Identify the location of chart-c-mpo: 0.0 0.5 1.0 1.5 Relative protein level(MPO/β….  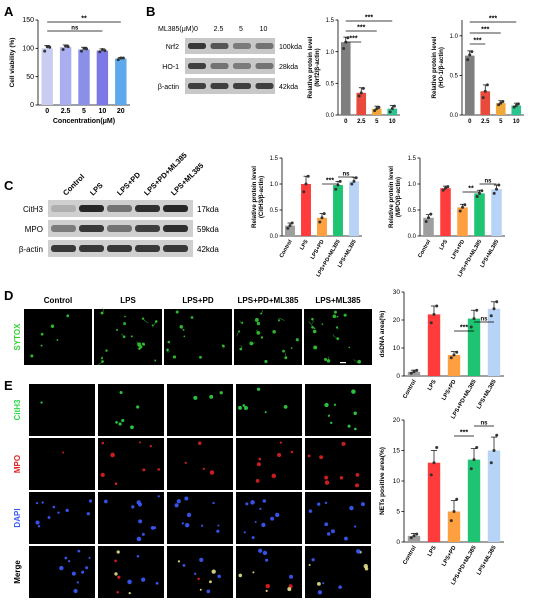
(446, 217).